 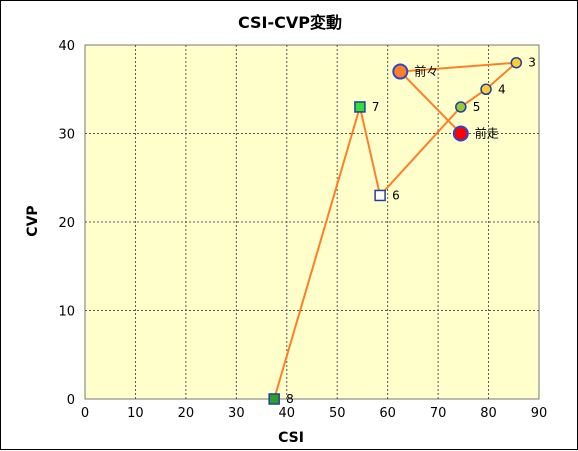 What do you see at coordinates (337, 413) in the screenshot?
I see `x-tick-label: 50` at bounding box center [337, 413].